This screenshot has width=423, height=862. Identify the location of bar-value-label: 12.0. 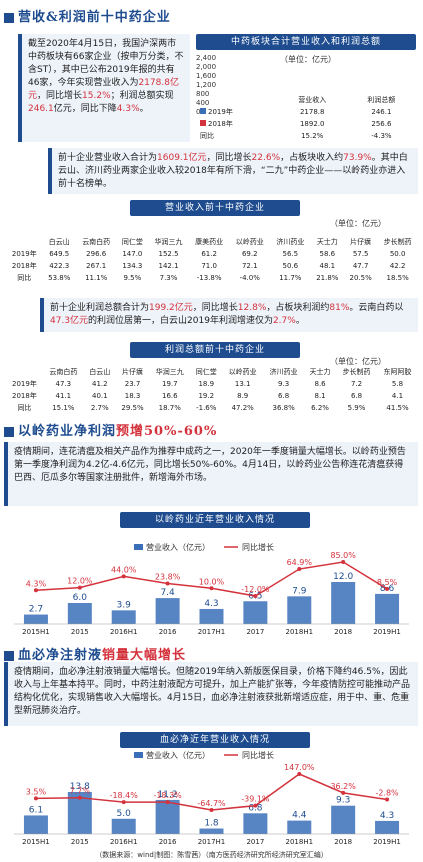
(343, 577).